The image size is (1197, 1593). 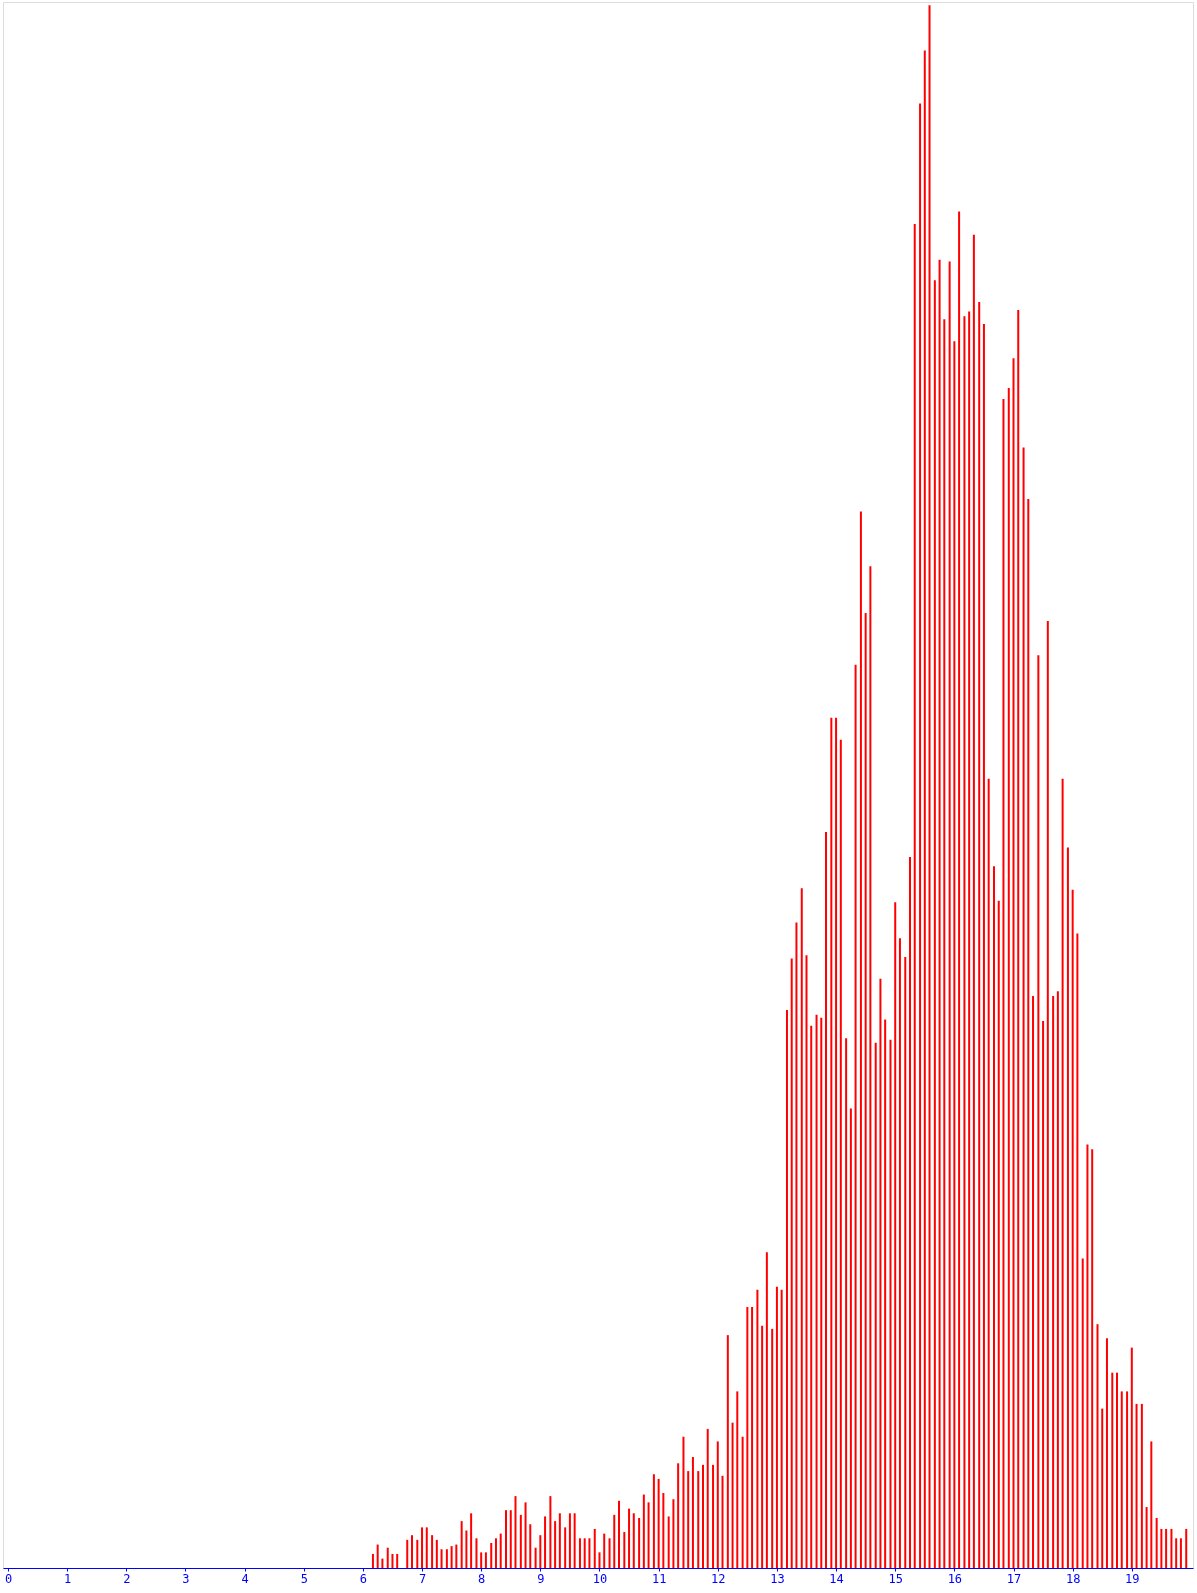 I want to click on x-tick-label: 0, so click(x=8, y=1578).